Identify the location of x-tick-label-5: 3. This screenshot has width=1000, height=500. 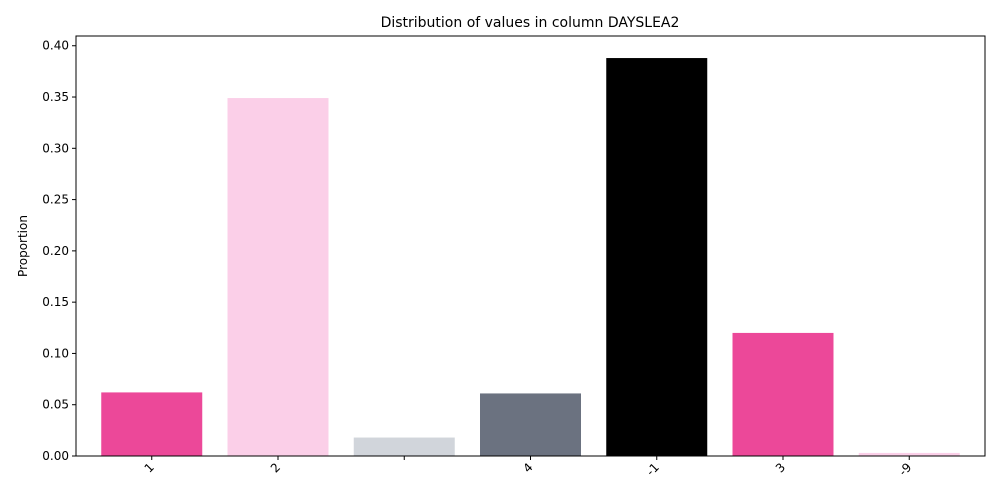
(780, 467).